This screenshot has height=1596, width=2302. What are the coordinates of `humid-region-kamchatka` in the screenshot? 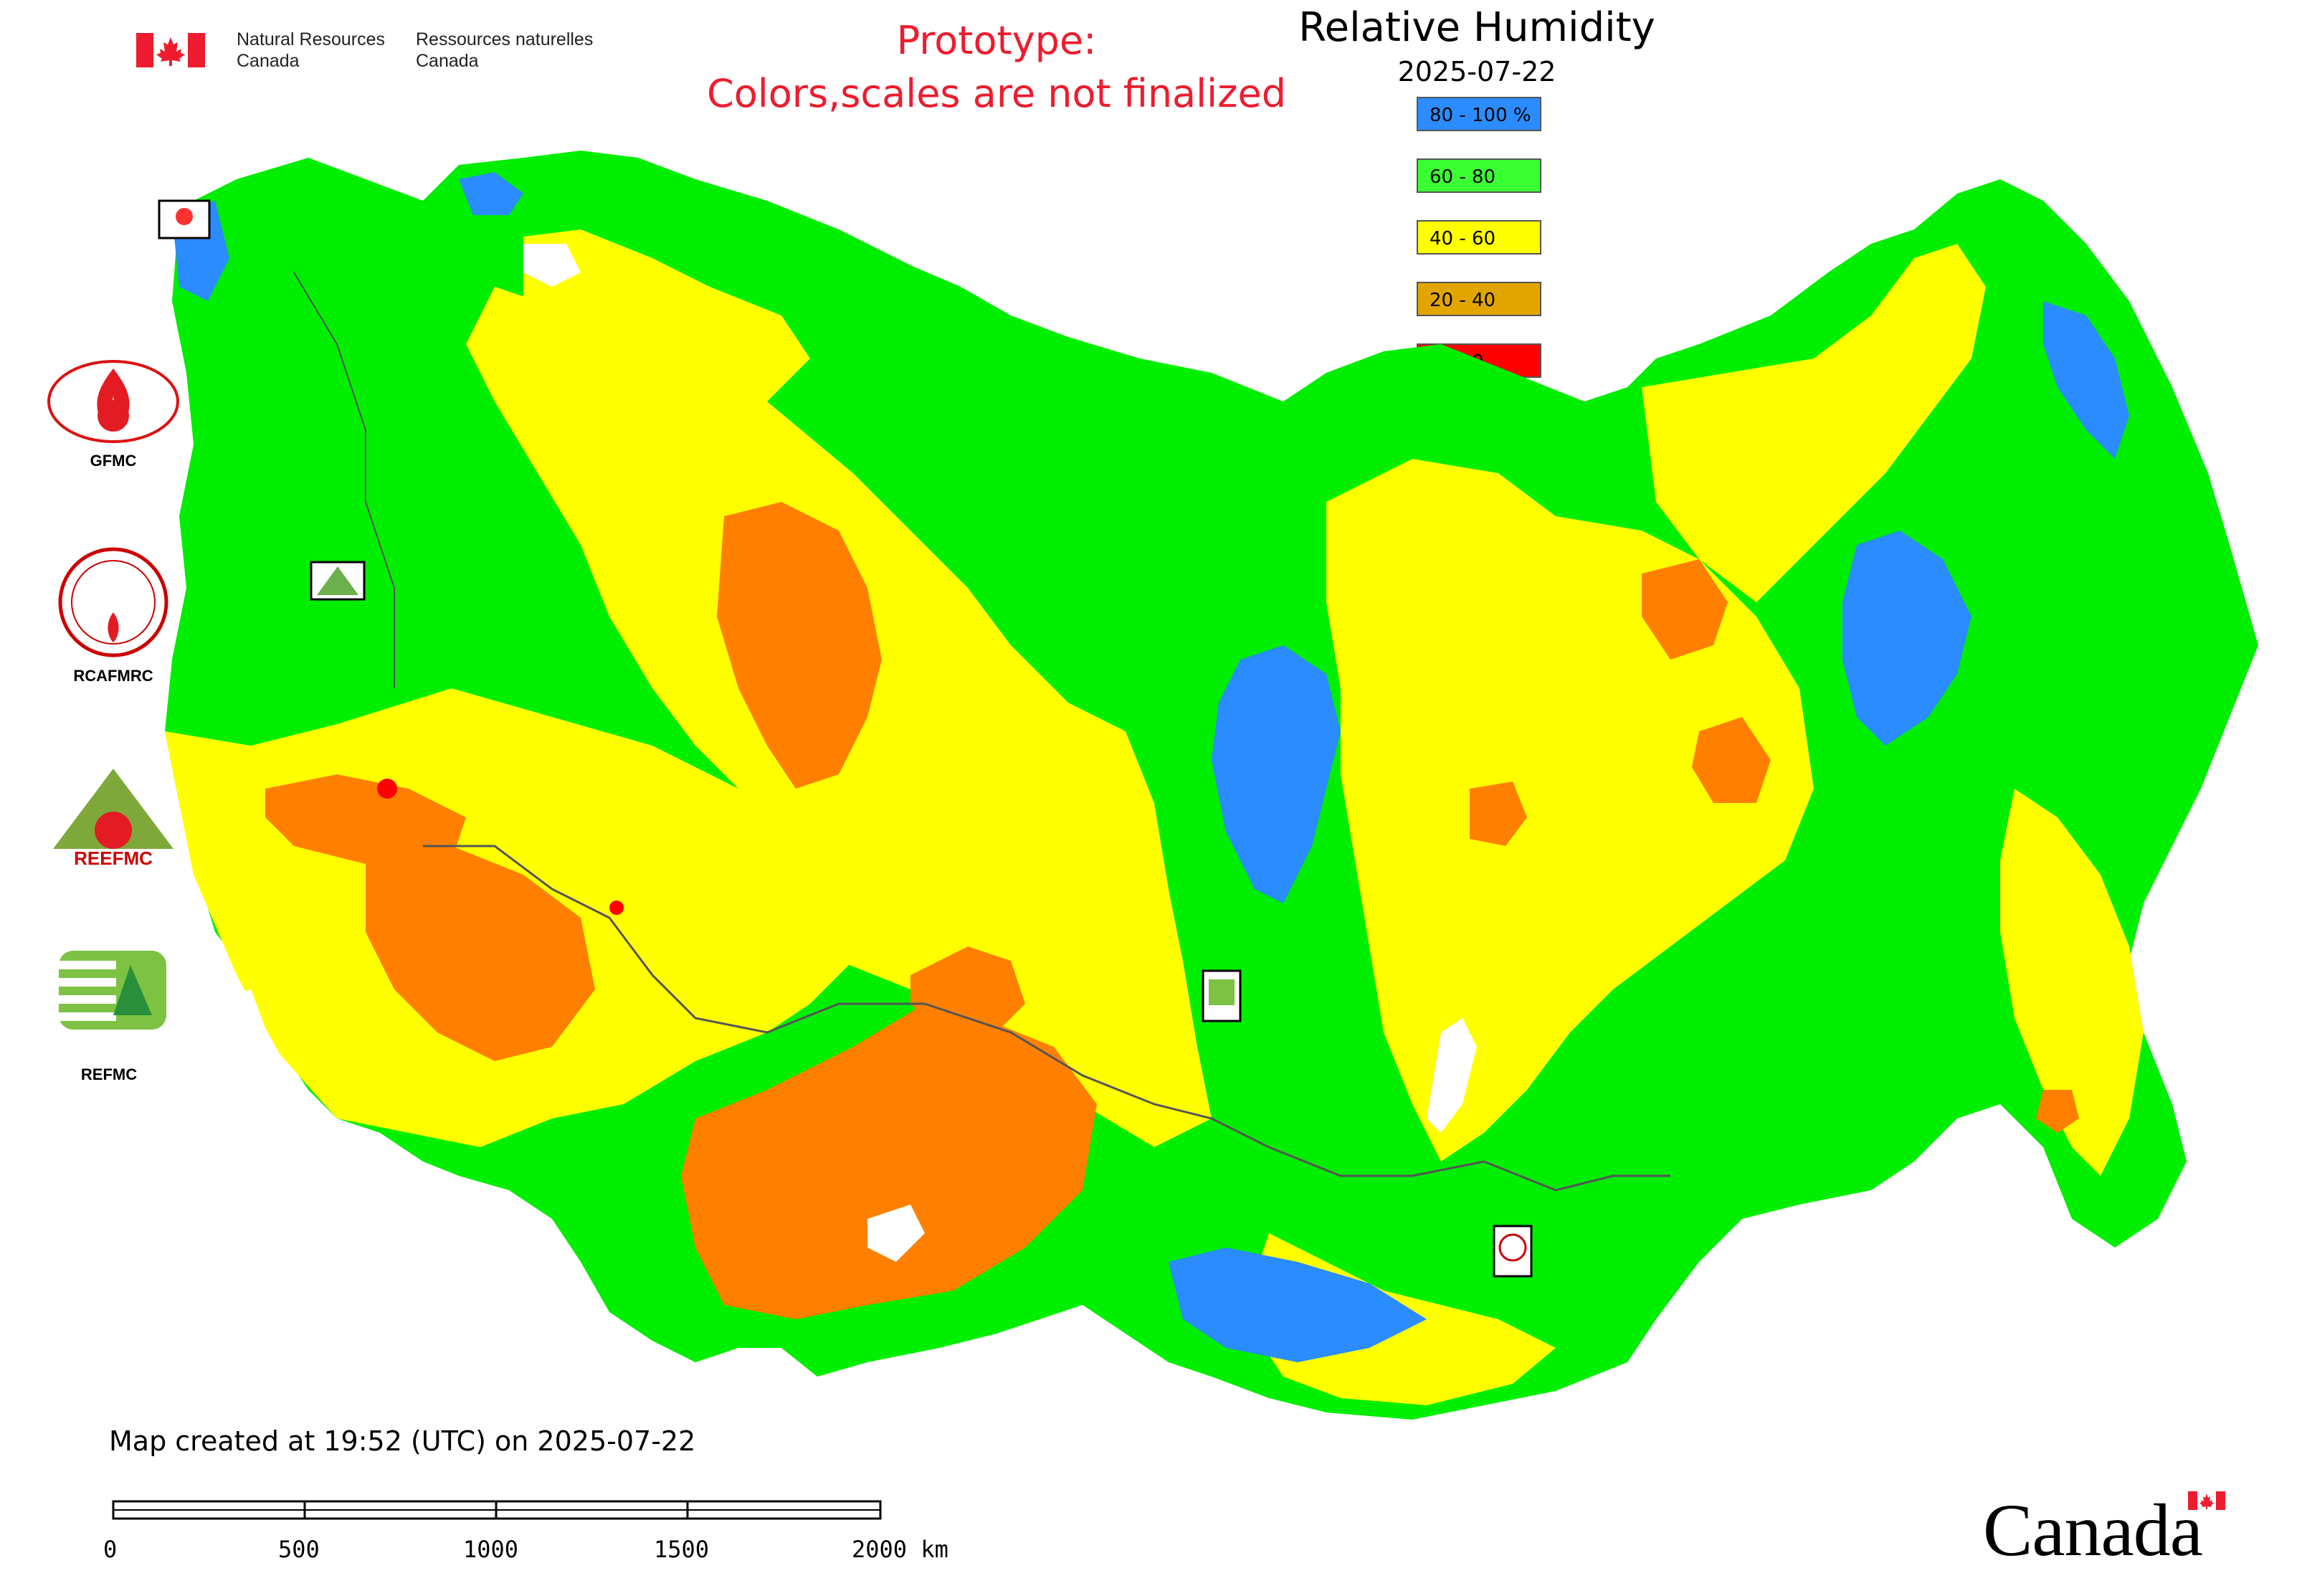 It's located at (2086, 380).